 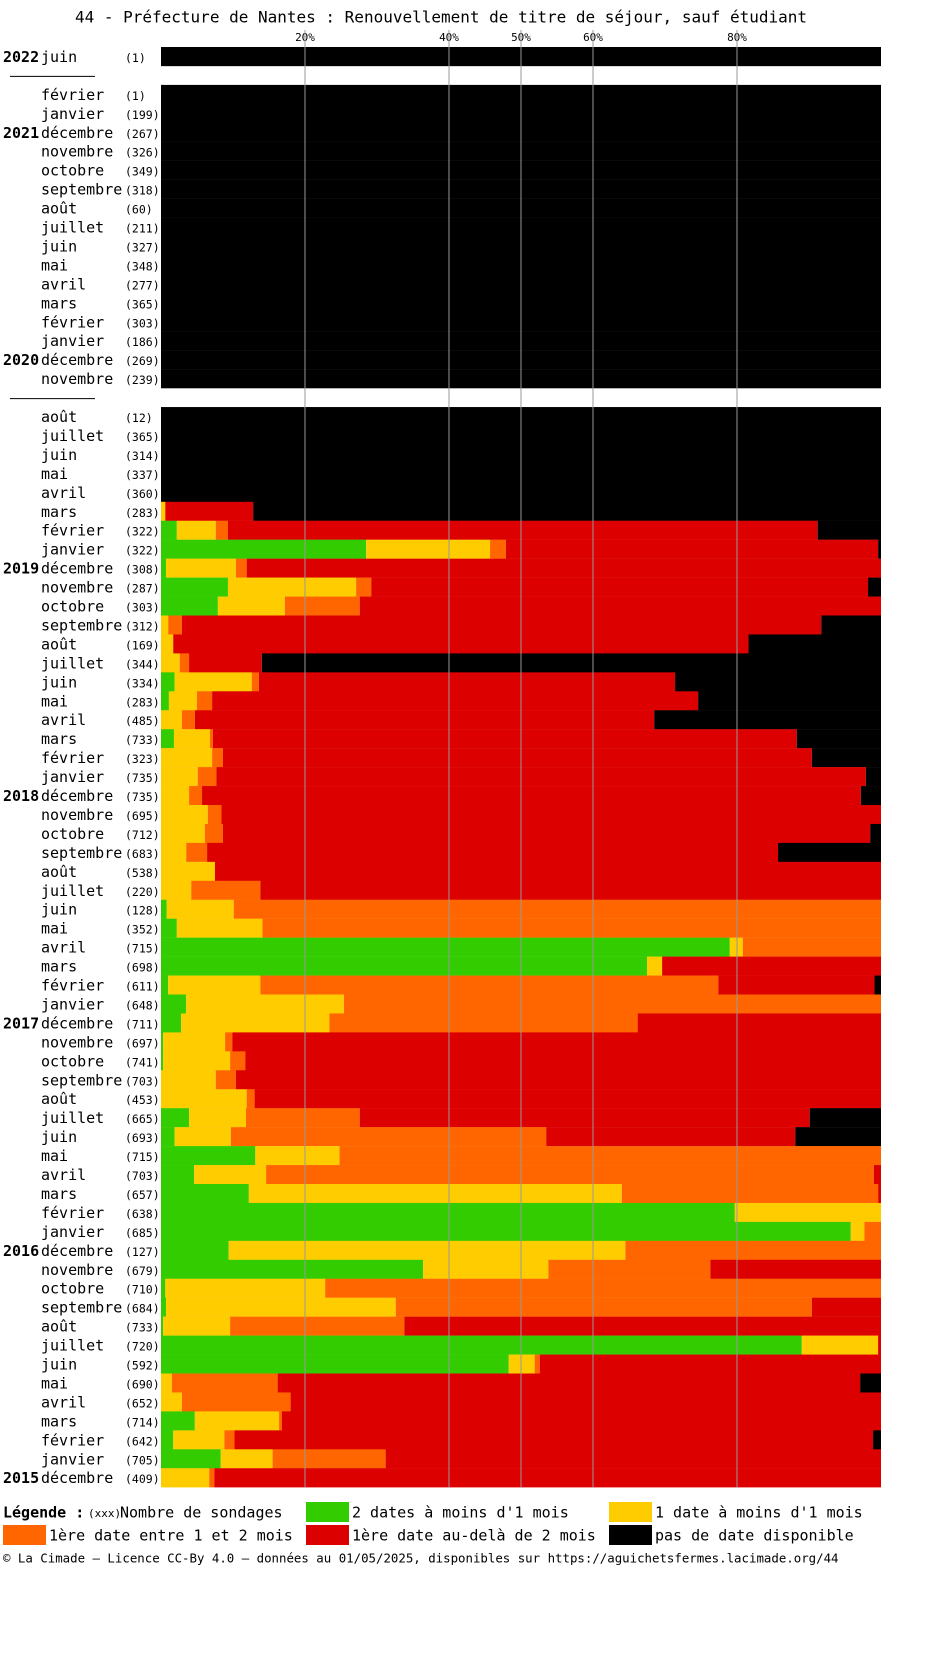 What do you see at coordinates (142, 1138) in the screenshot?
I see `count-label: (693)` at bounding box center [142, 1138].